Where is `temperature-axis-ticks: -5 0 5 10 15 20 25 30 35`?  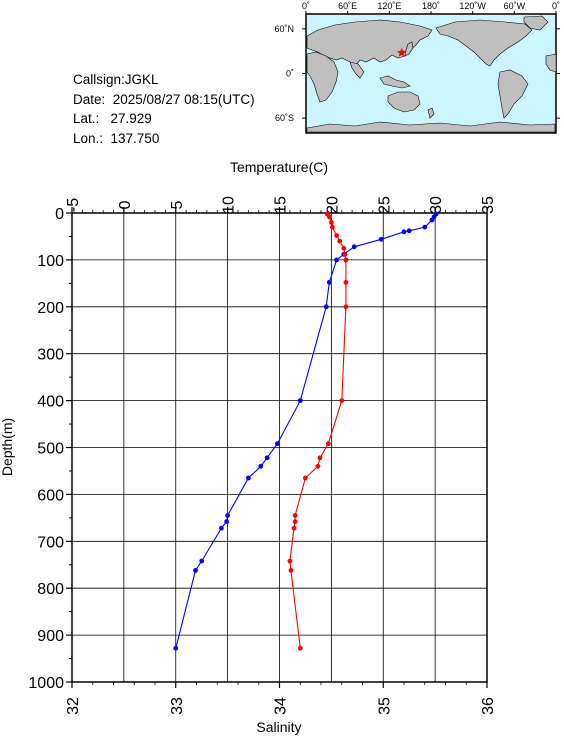 temperature-axis-ticks: -5 0 5 10 15 20 25 30 35 is located at coordinates (281, 205).